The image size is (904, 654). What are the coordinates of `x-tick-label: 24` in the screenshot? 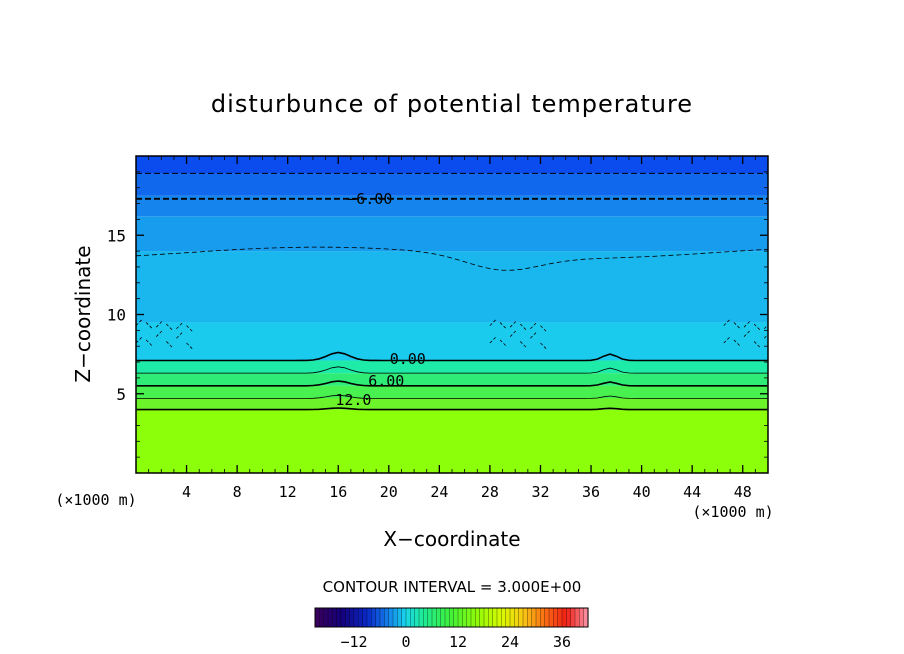 It's located at (439, 492).